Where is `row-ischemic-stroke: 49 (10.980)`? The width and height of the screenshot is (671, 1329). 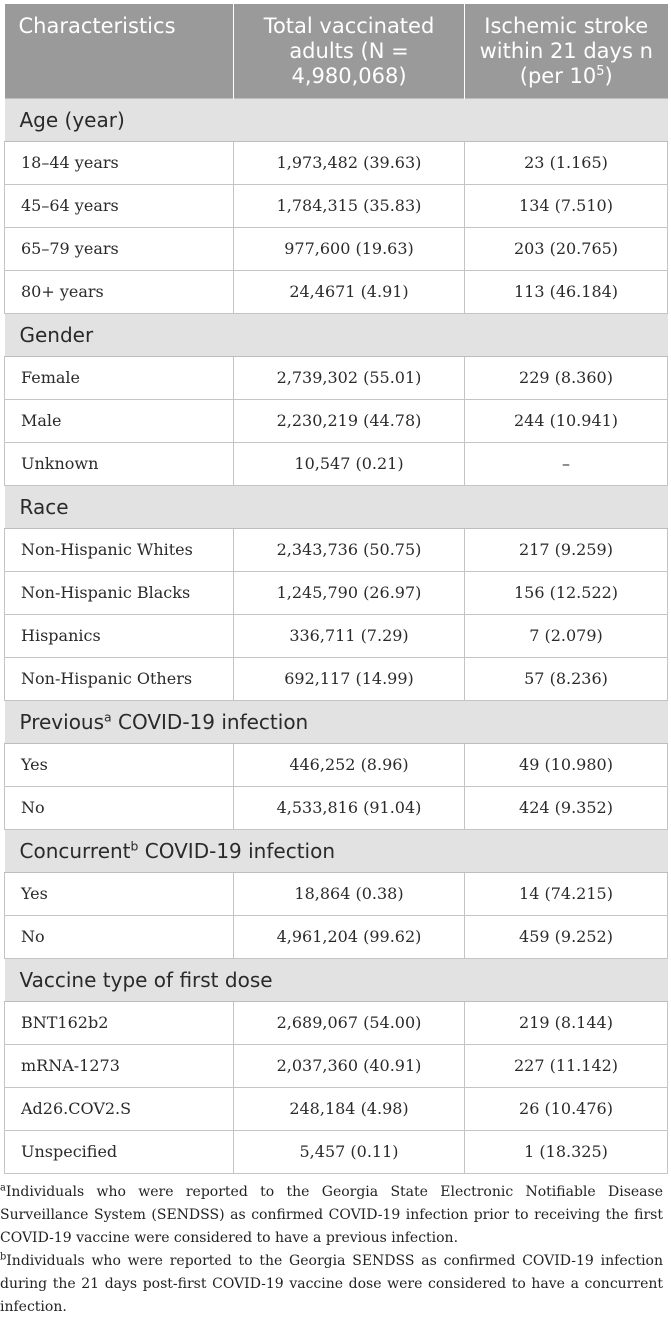 row-ischemic-stroke: 49 (10.980) is located at coordinates (566, 764).